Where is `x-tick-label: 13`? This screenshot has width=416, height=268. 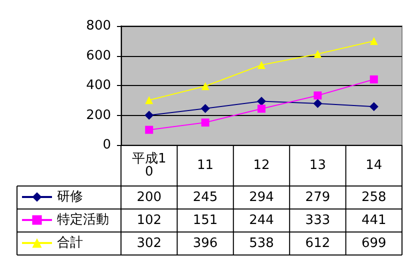 x-tick-label: 13 is located at coordinates (317, 165).